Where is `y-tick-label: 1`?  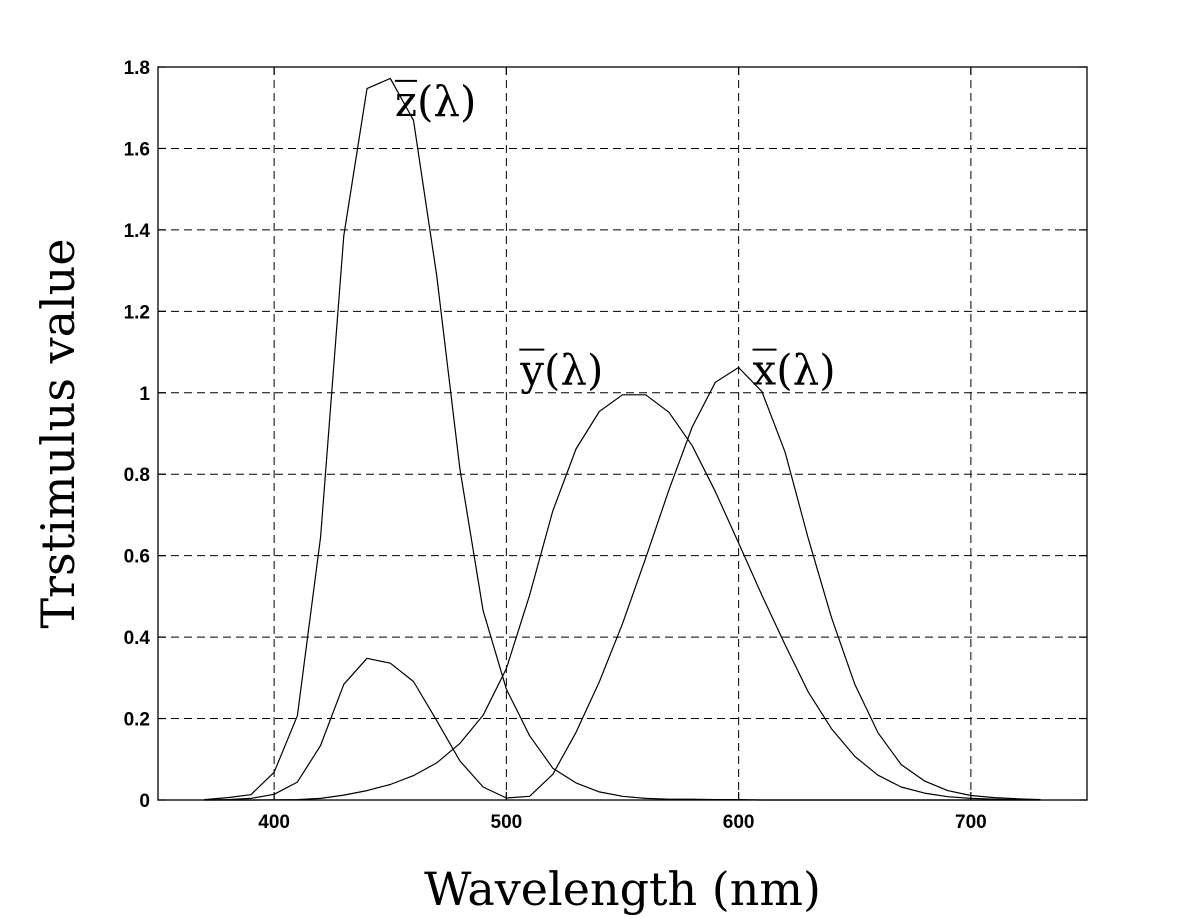 y-tick-label: 1 is located at coordinates (144, 394).